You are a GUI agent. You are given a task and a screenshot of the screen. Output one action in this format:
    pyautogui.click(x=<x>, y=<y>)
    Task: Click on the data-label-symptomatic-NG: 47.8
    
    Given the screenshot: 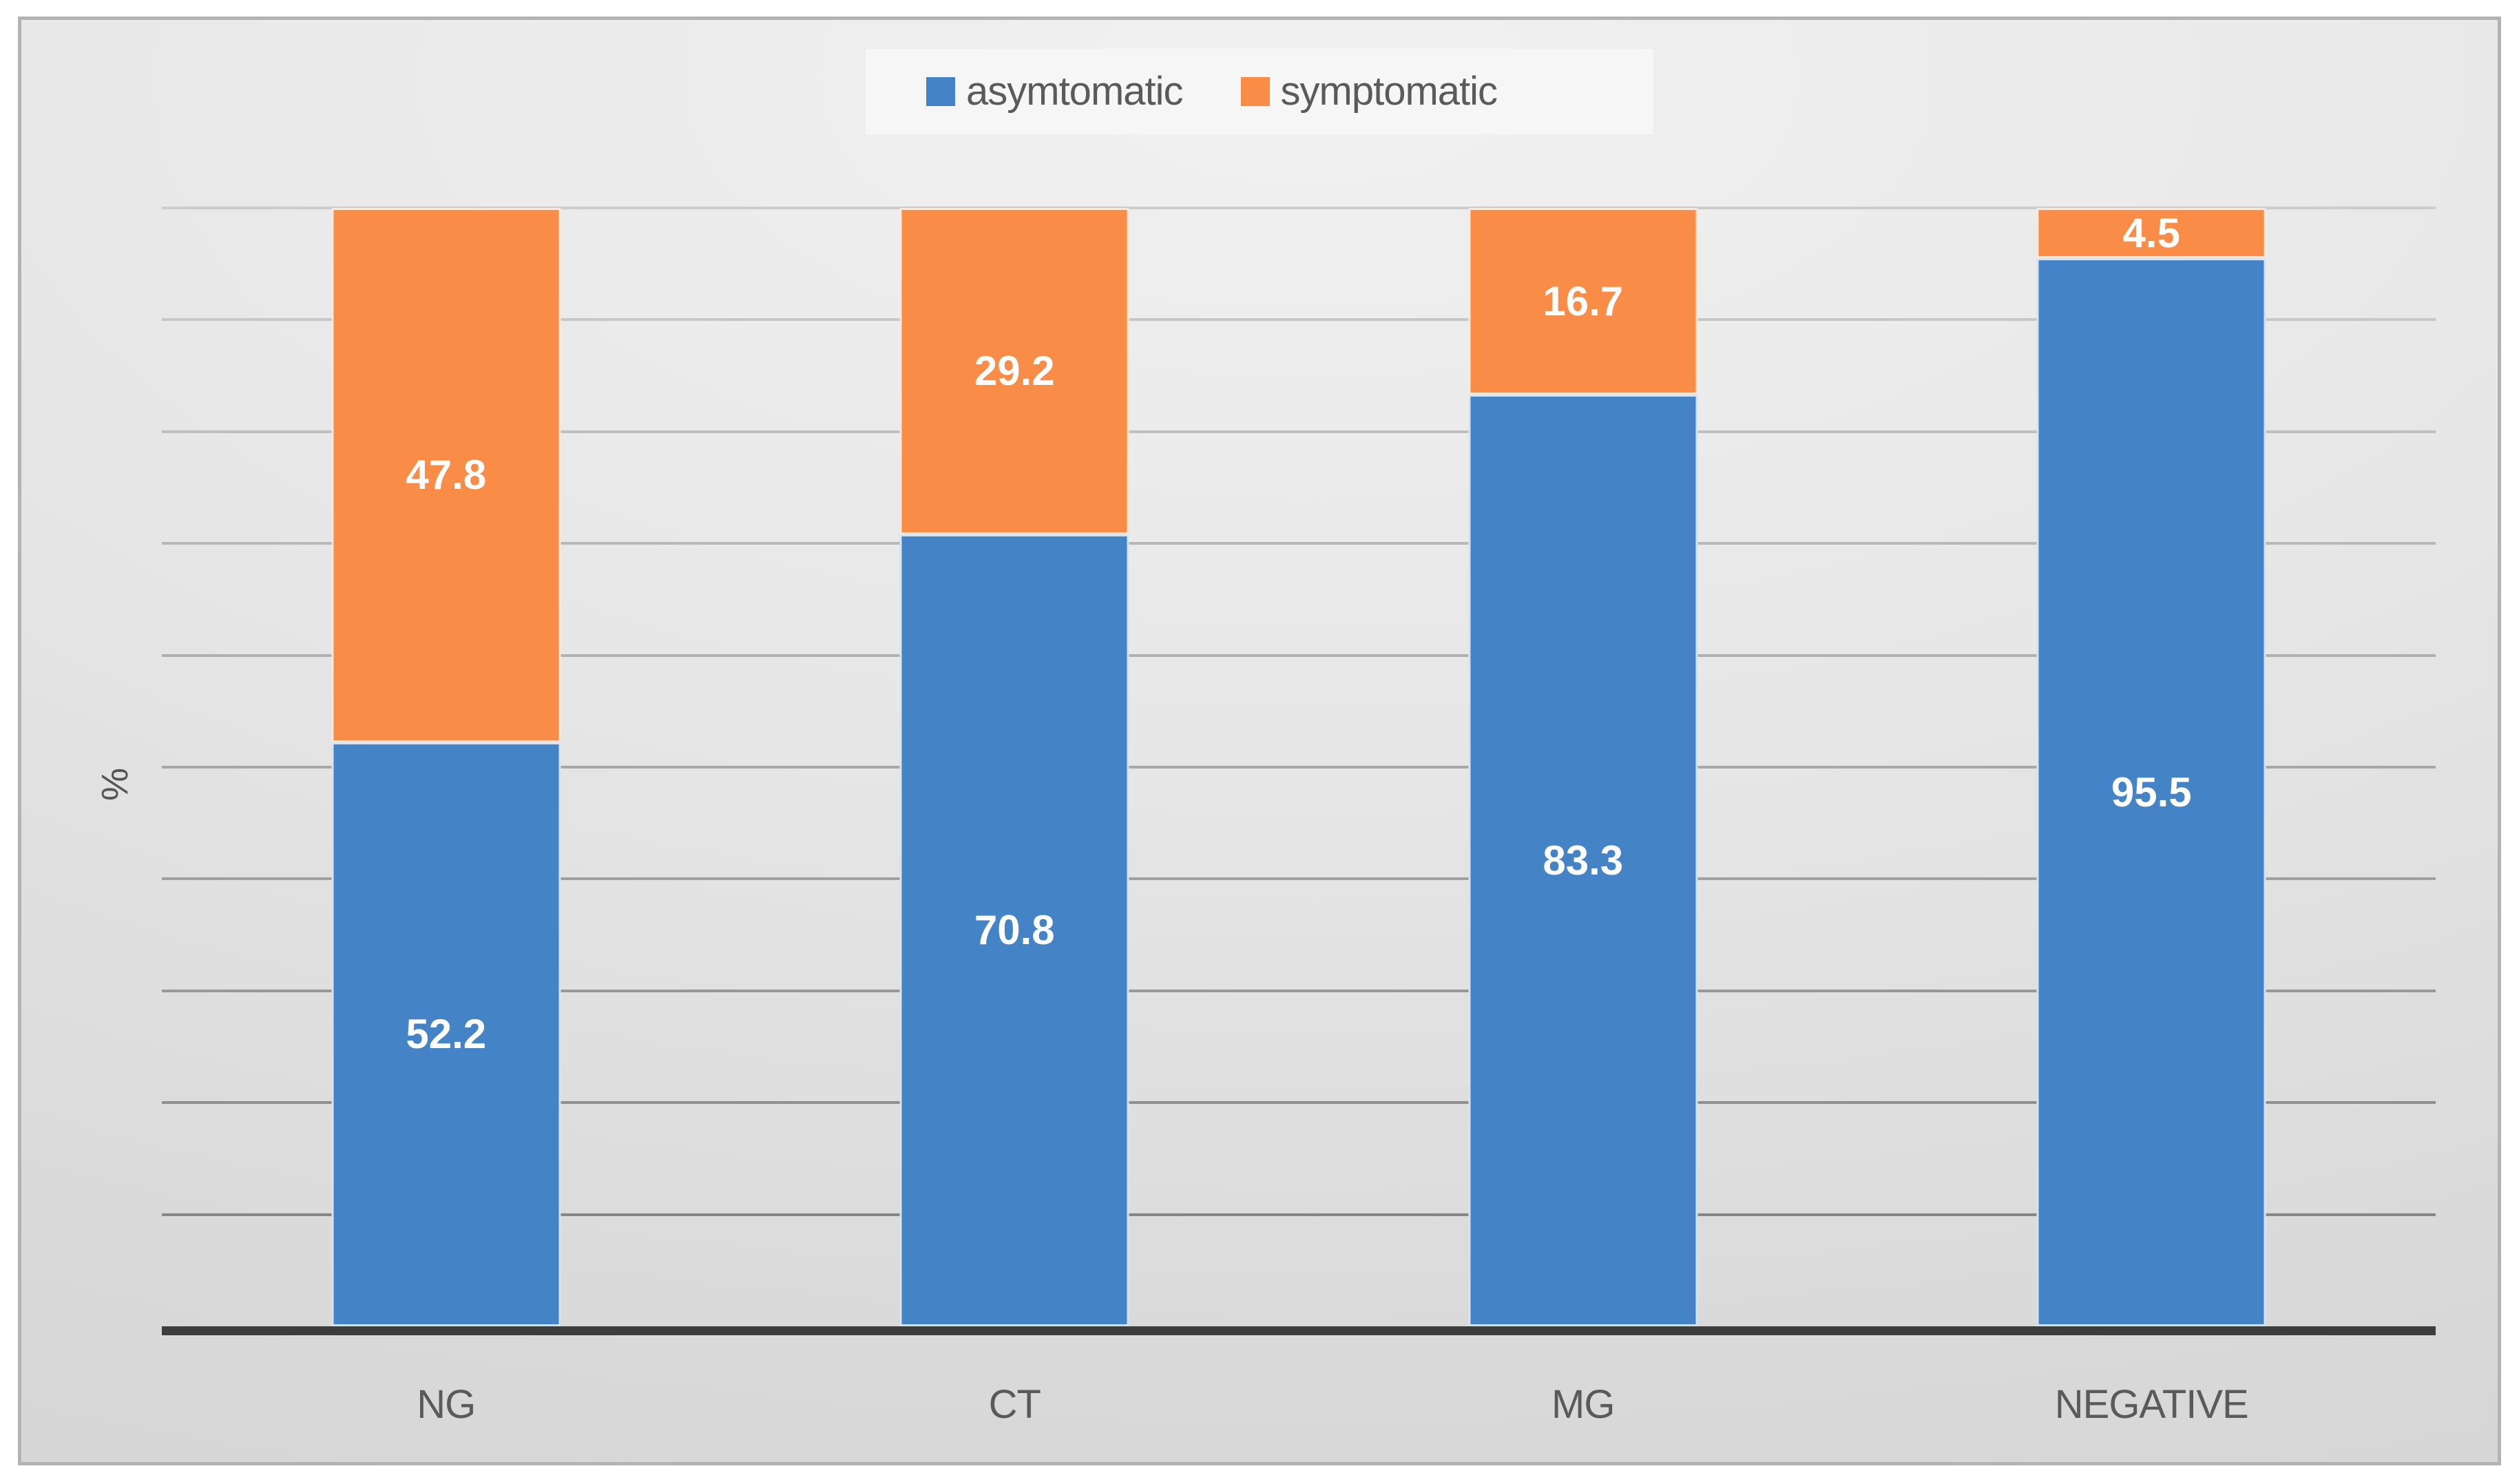 What is the action you would take?
    pyautogui.click(x=446, y=476)
    